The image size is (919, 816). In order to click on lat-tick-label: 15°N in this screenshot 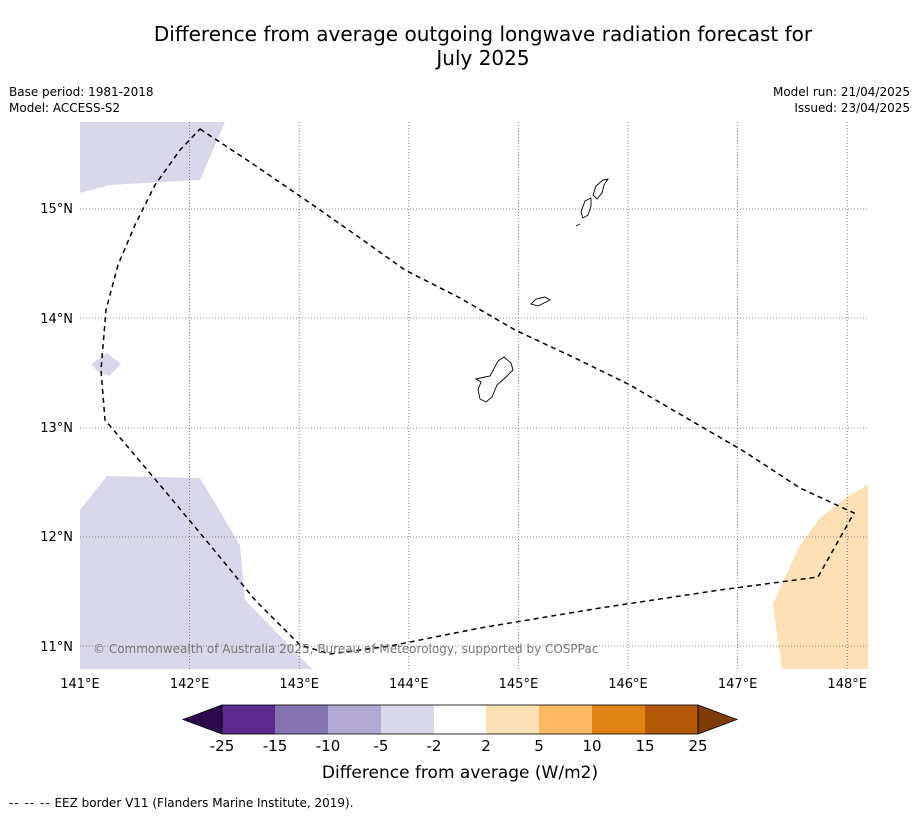, I will do `click(56, 209)`.